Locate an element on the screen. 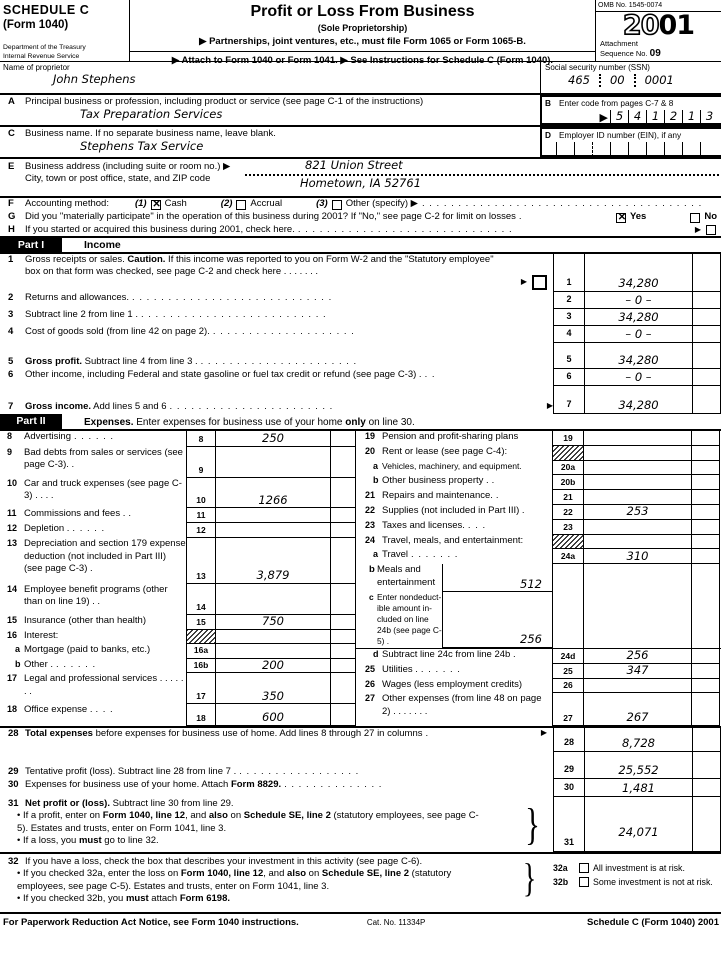  line-30-amount: 1,481 is located at coordinates (638, 788).